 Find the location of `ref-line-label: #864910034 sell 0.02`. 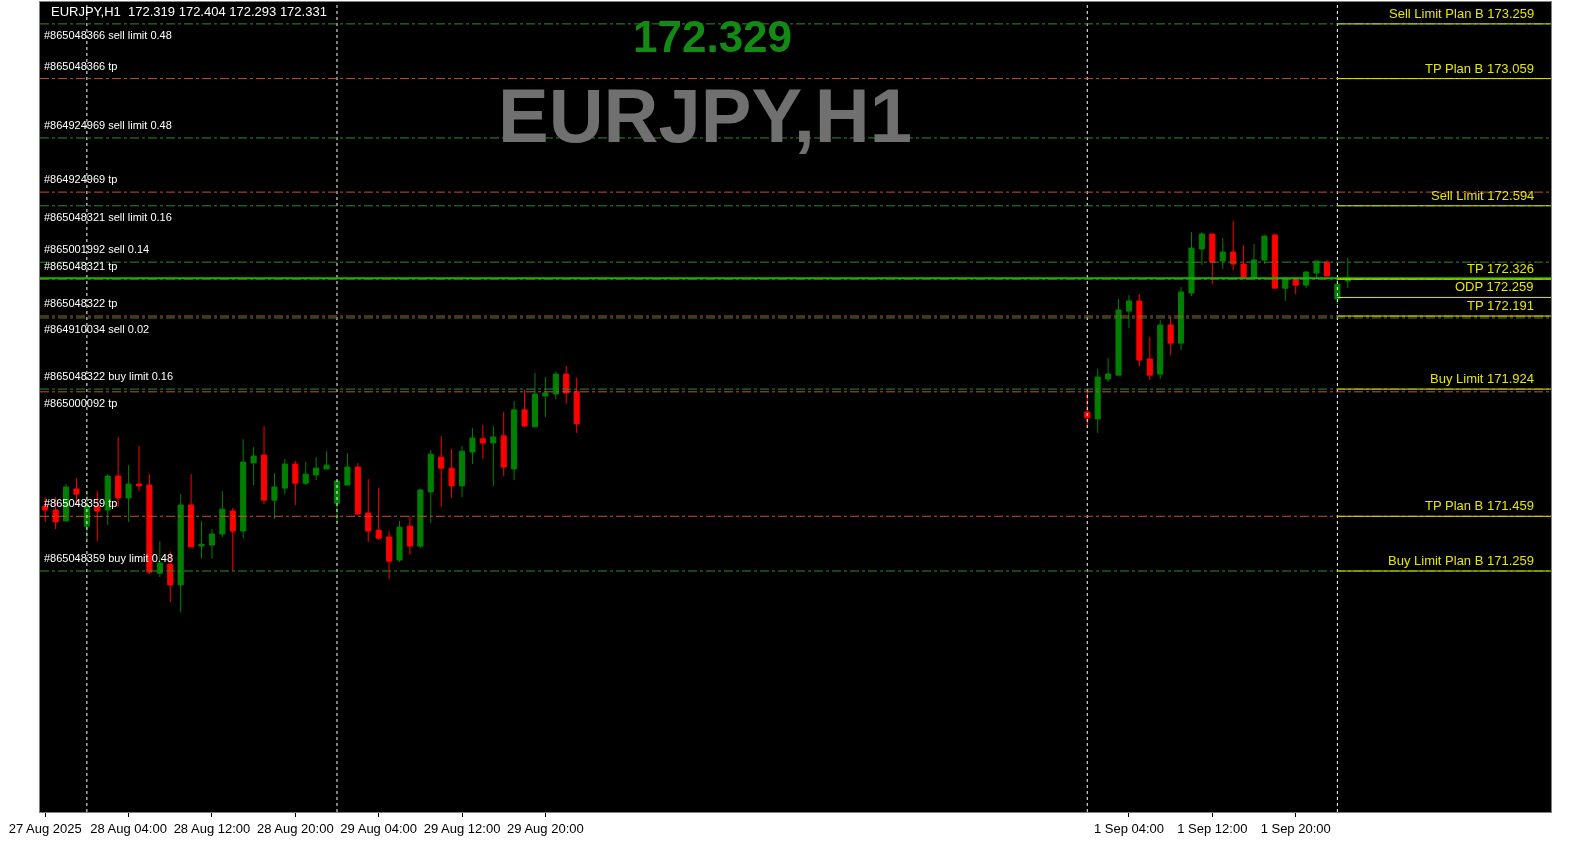

ref-line-label: #864910034 sell 0.02 is located at coordinates (97, 329).